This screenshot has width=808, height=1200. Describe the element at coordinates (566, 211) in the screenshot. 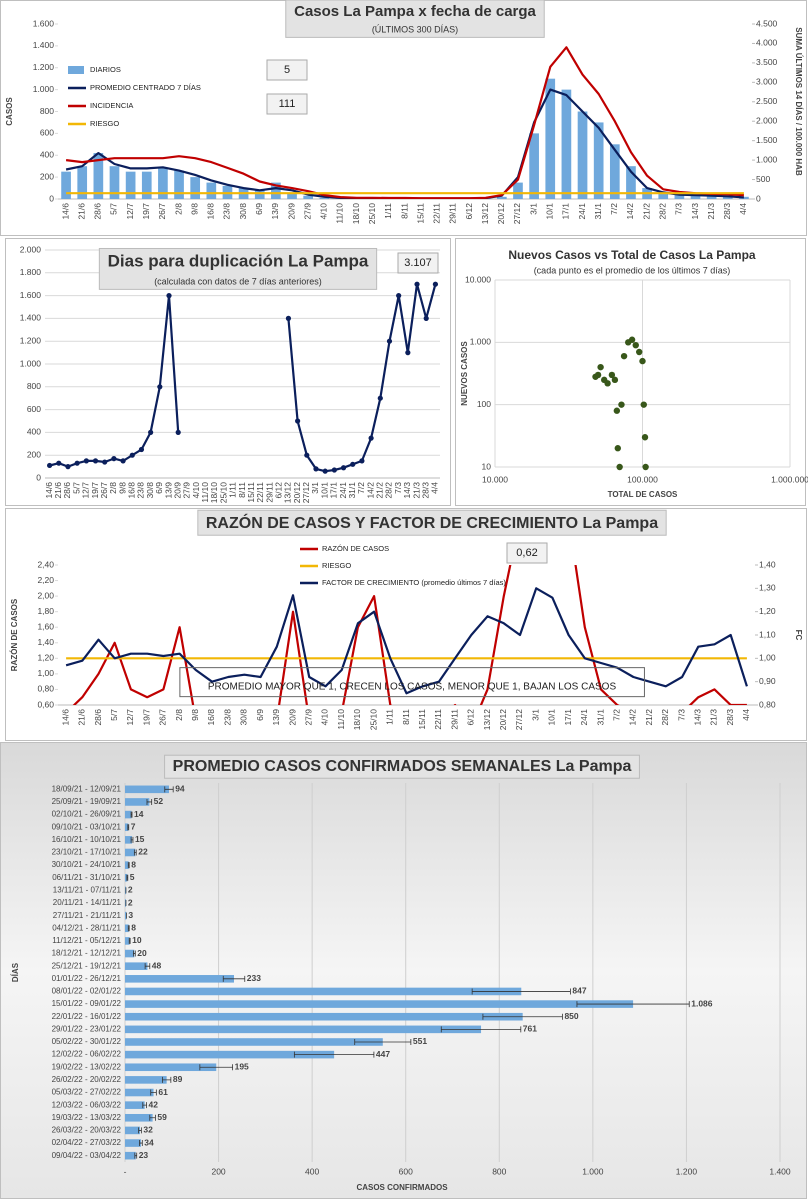

I see `x-tick-label: 17/1` at that location.